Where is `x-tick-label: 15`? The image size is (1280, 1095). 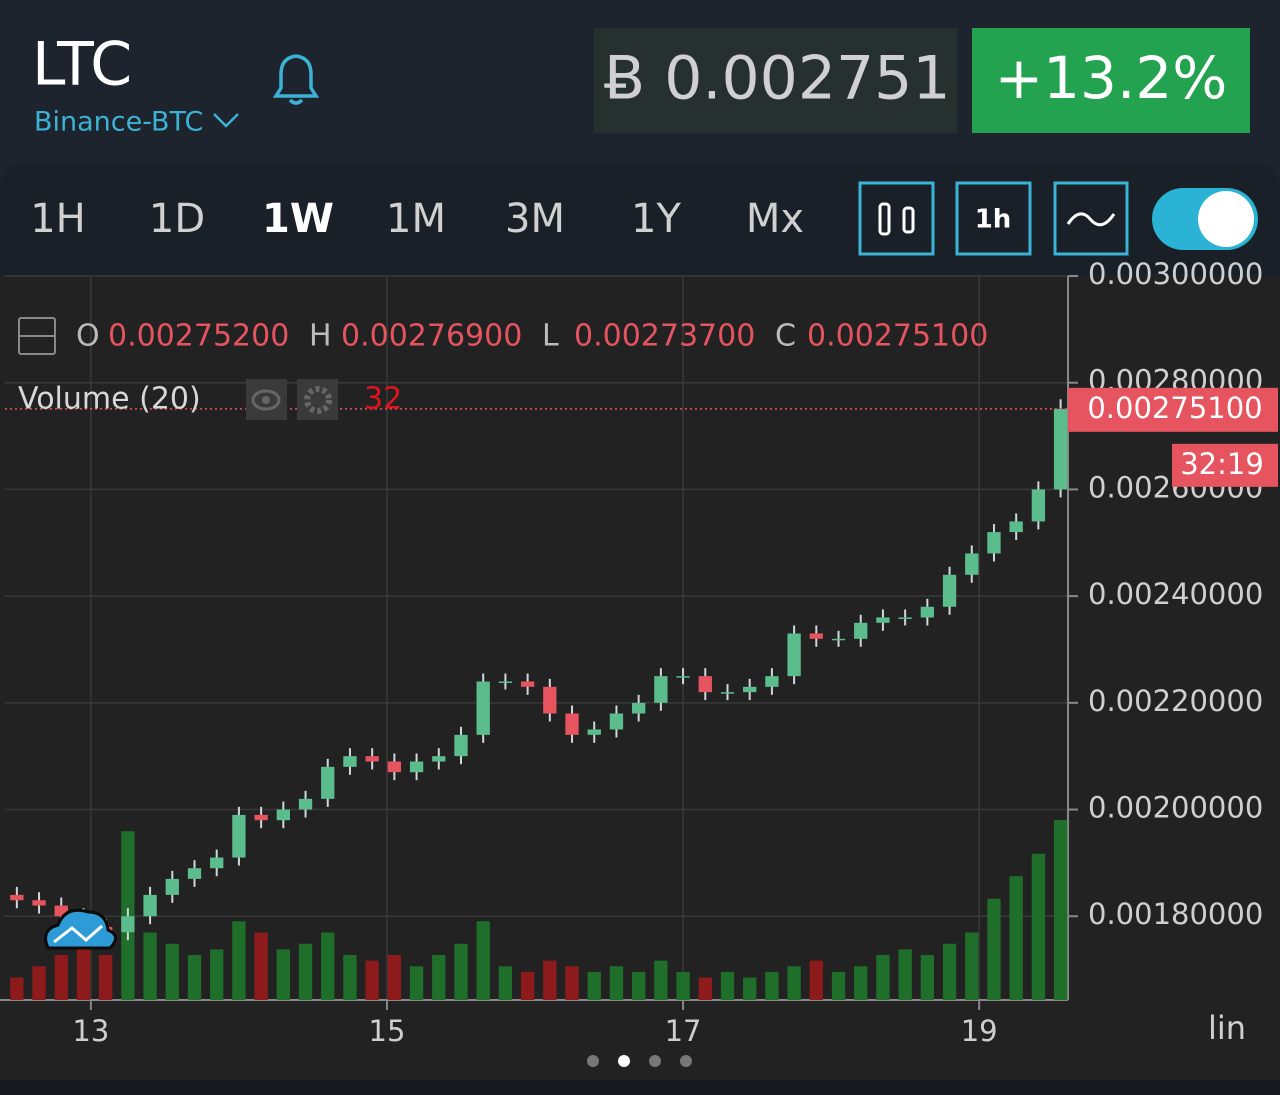 x-tick-label: 15 is located at coordinates (387, 1031).